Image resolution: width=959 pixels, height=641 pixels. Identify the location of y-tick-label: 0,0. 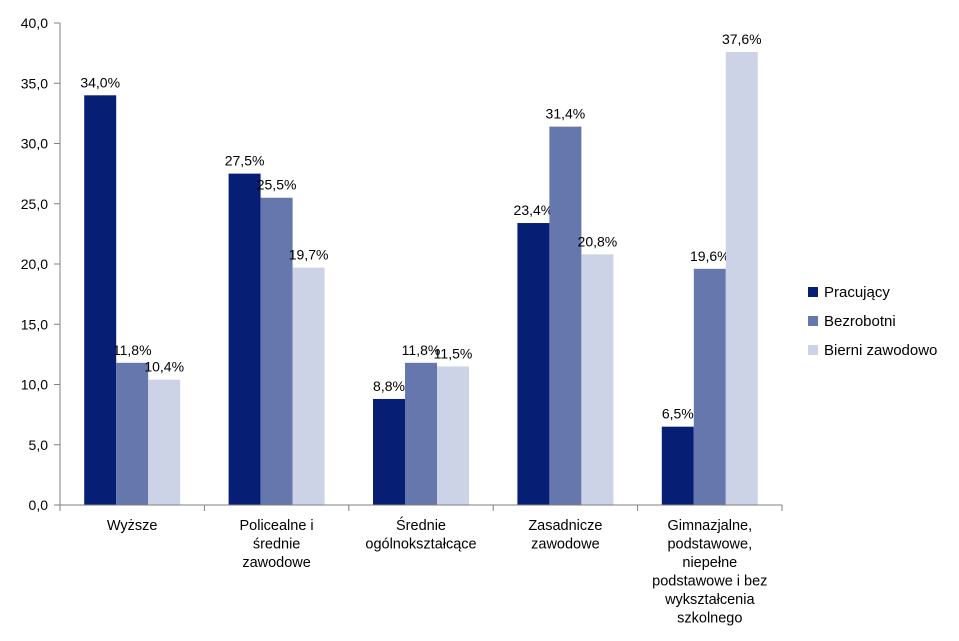
(39, 505).